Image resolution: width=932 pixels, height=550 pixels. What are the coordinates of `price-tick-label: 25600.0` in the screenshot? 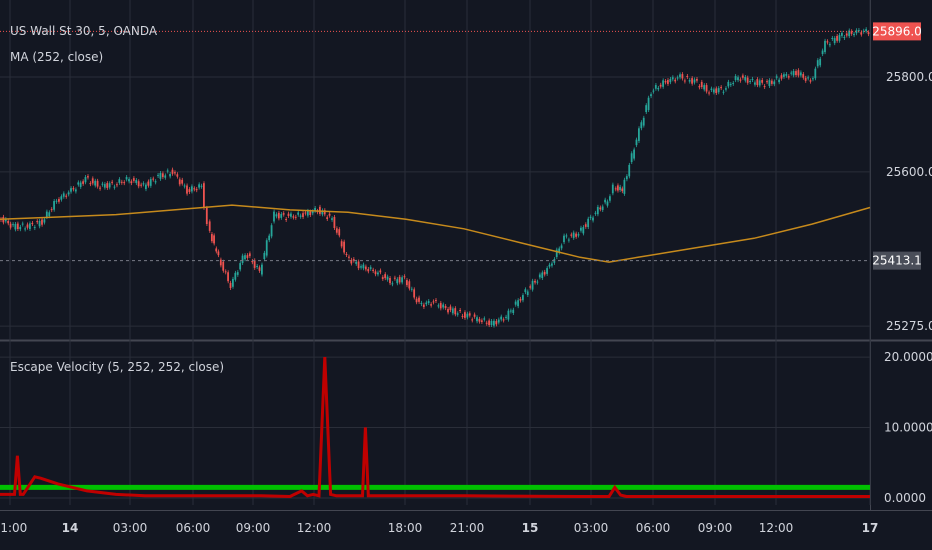 It's located at (909, 172).